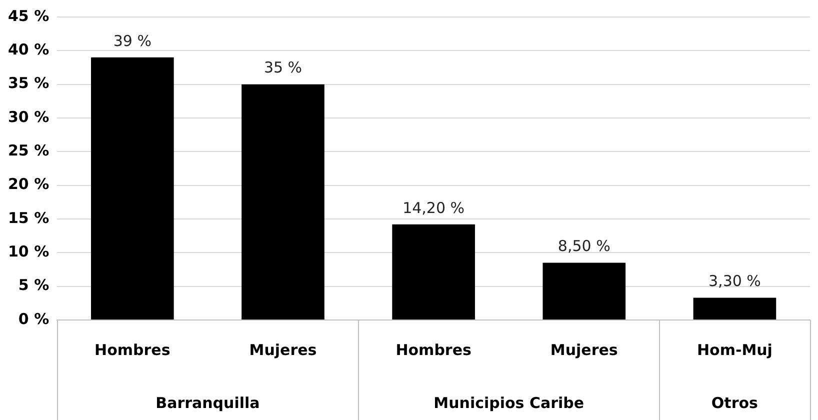 Image resolution: width=818 pixels, height=420 pixels. What do you see at coordinates (734, 403) in the screenshot?
I see `text: Otros` at bounding box center [734, 403].